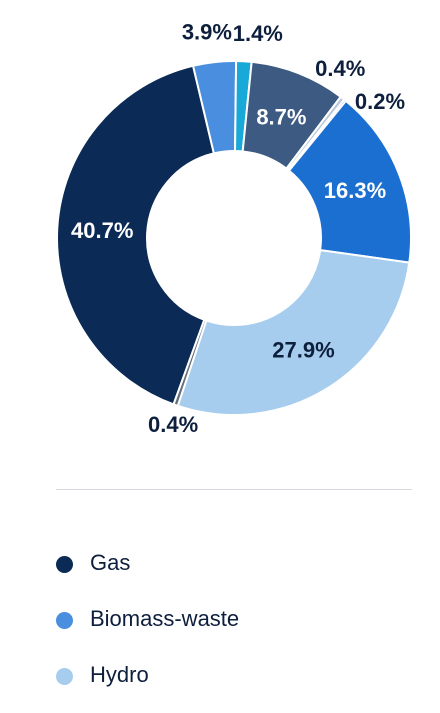 The width and height of the screenshot is (440, 713). I want to click on data-label-item-9: 0.4%, so click(173, 424).